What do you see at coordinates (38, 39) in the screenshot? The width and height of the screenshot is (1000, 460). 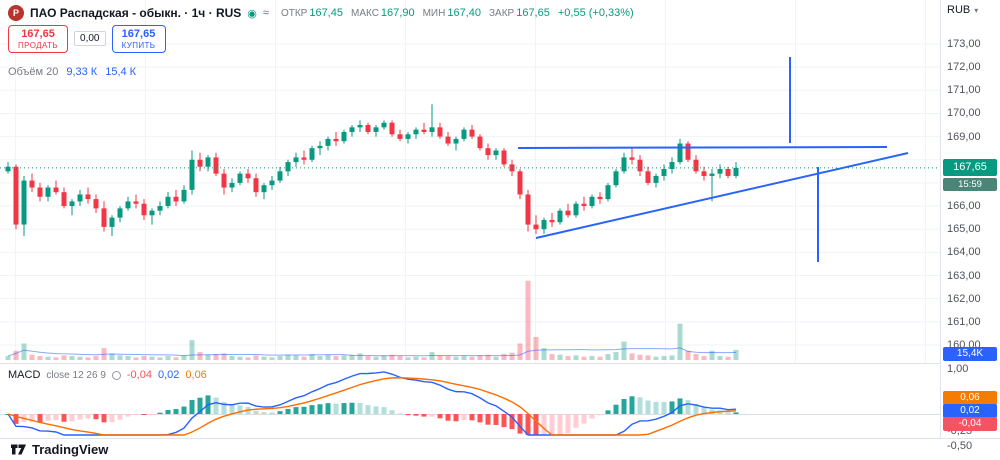 I see `sell-button: 167,65 ПРОДАТЬ` at bounding box center [38, 39].